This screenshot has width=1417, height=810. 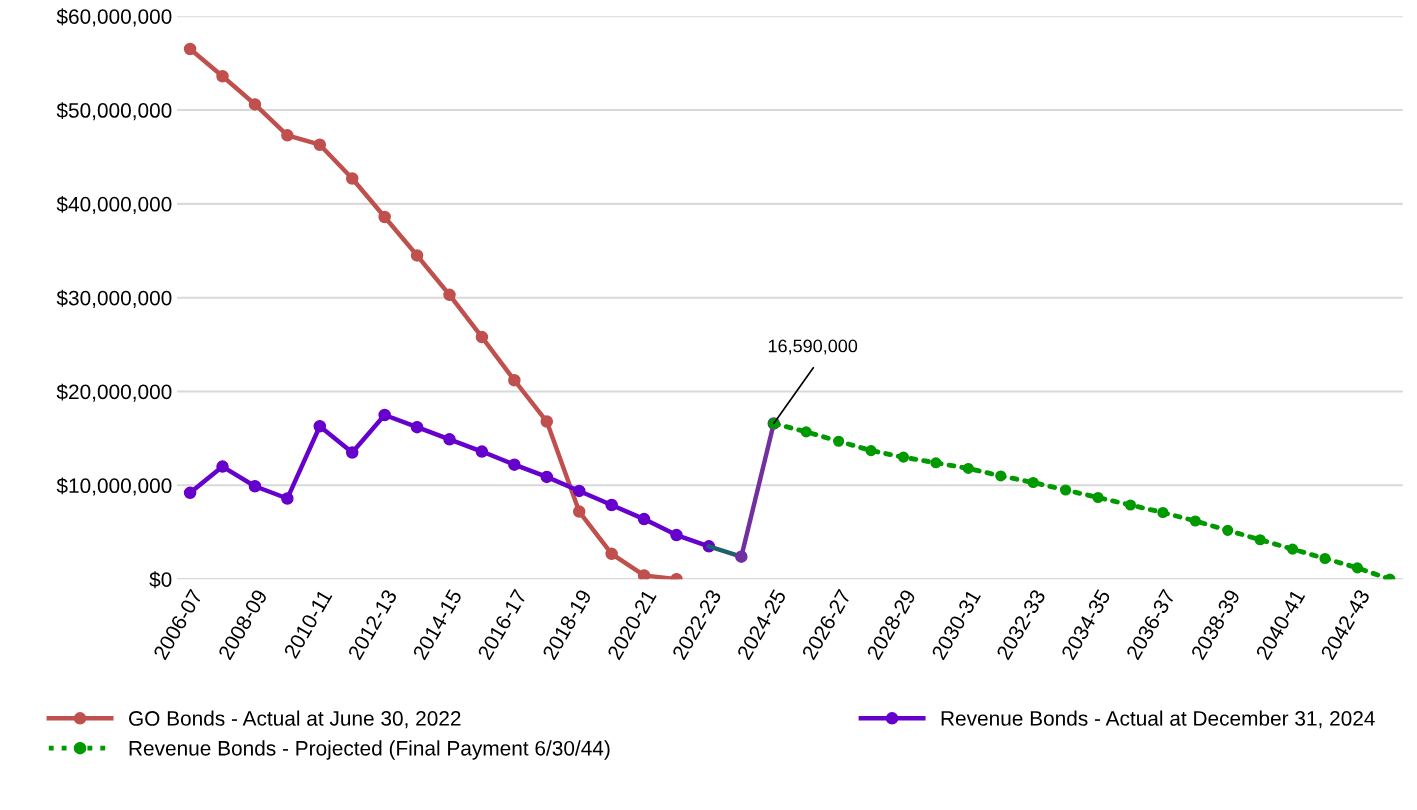 I want to click on y-tick-label: $20,000,000, so click(x=114, y=392).